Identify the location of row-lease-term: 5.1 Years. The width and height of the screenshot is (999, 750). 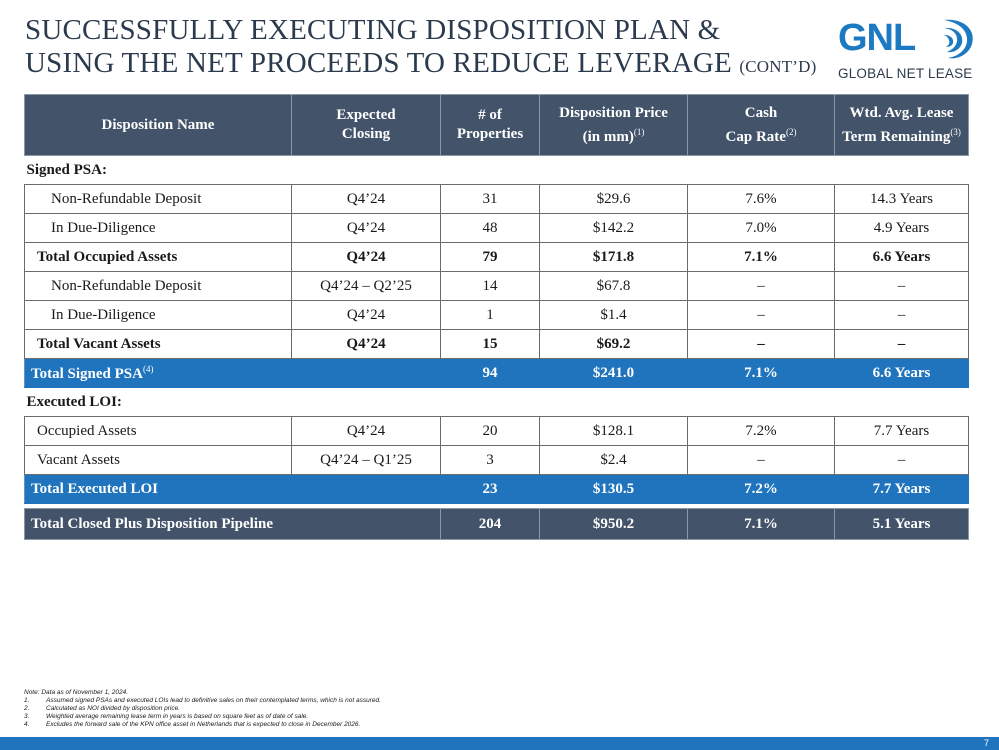
(901, 524).